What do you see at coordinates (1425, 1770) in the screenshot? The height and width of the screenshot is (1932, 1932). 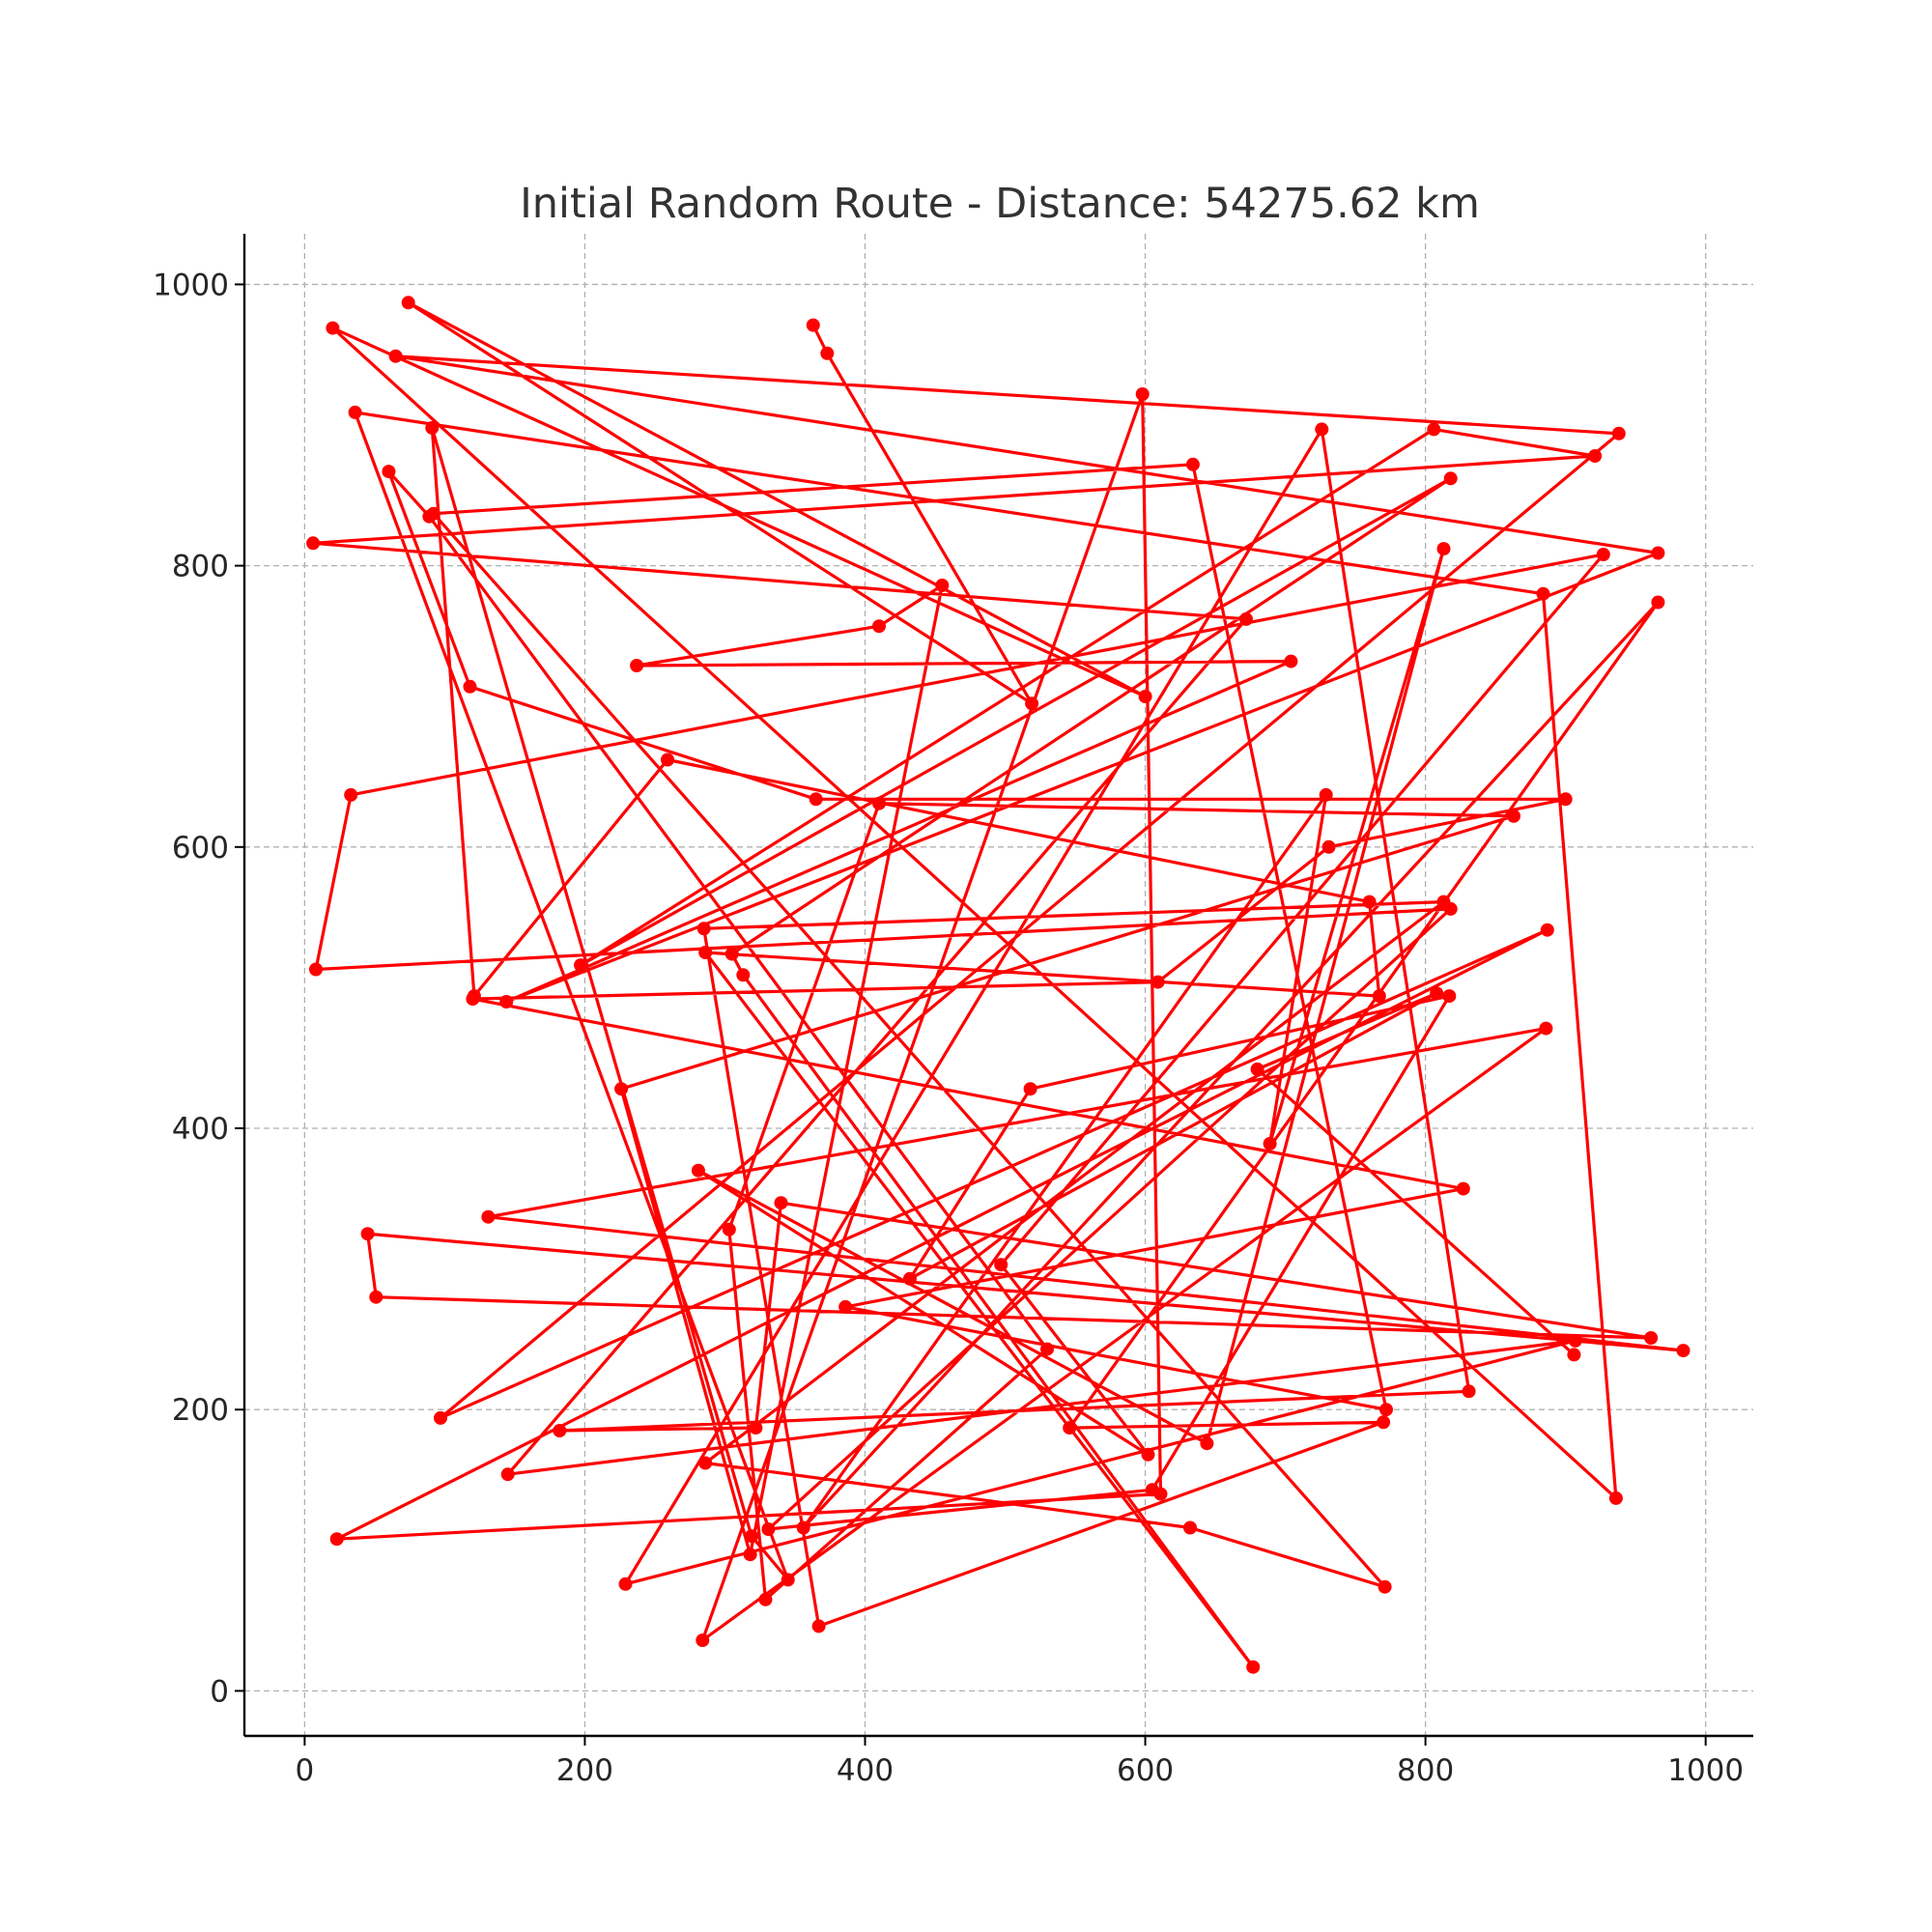 I see `x-tick-label: 800` at bounding box center [1425, 1770].